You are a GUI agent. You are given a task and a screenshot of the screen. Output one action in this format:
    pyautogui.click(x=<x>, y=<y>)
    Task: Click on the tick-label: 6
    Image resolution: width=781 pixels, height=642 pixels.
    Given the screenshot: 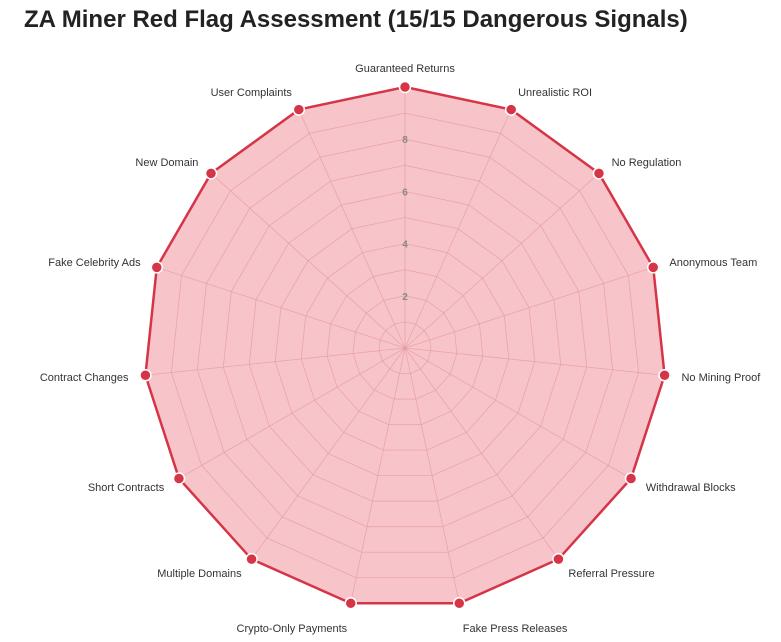 What is the action you would take?
    pyautogui.click(x=405, y=192)
    